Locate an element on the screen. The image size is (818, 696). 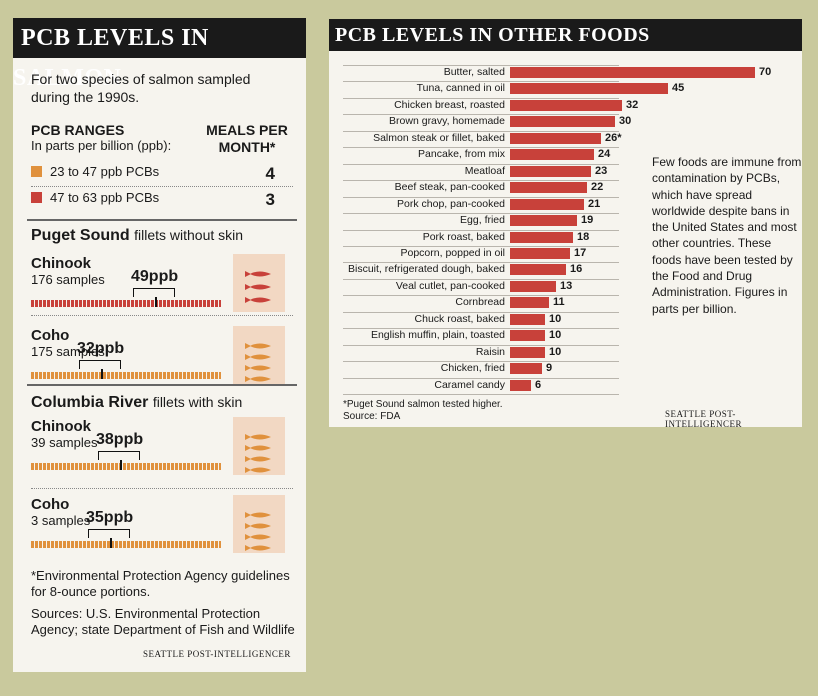
chart-category-label: Caramel candy is located at coordinates (469, 384).